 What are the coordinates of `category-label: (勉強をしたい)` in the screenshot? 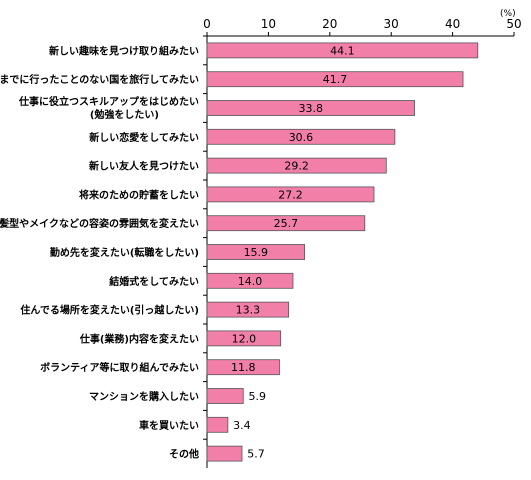 It's located at (124, 114).